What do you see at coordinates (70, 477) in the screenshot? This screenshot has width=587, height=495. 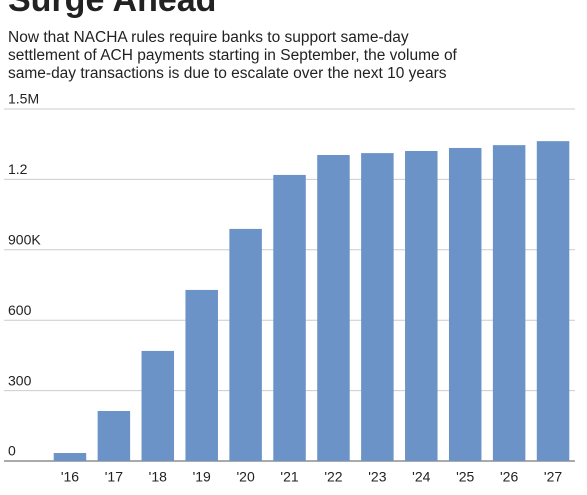 I see `x-tick-label: '16` at bounding box center [70, 477].